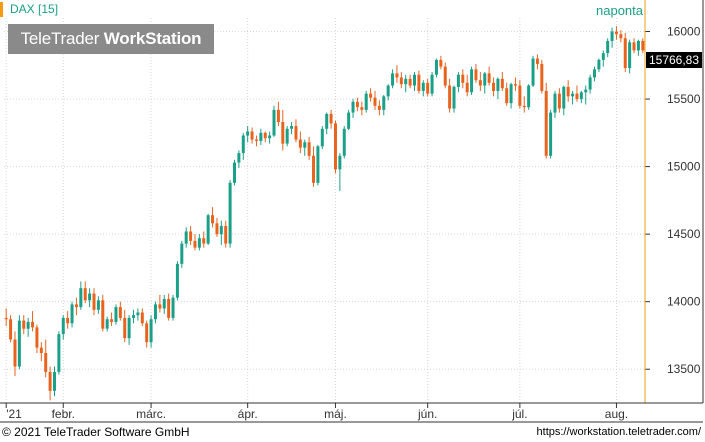 The width and height of the screenshot is (705, 442). I want to click on symbol-label: DAX [15], so click(29, 9).